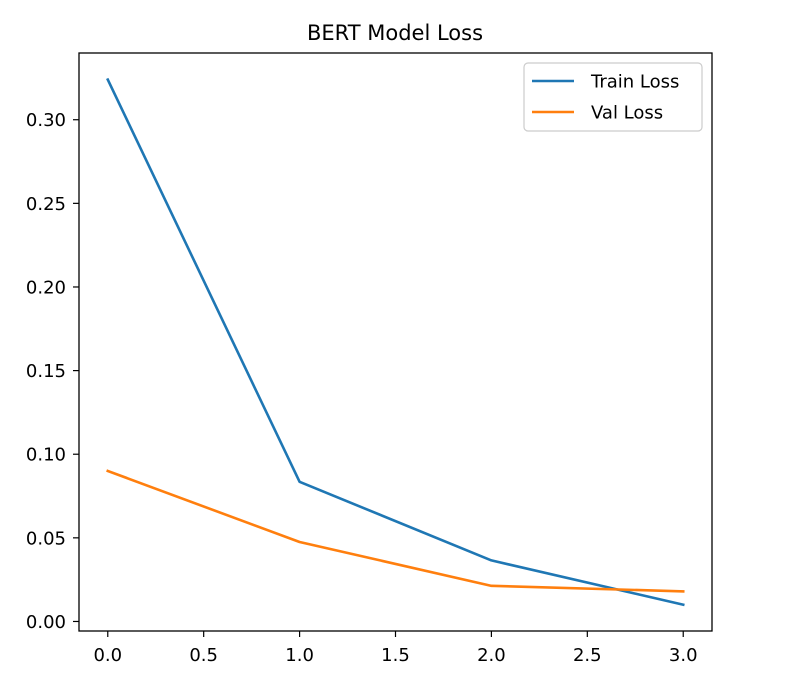  Describe the element at coordinates (203, 655) in the screenshot. I see `x-tick-label: 0.5` at that location.